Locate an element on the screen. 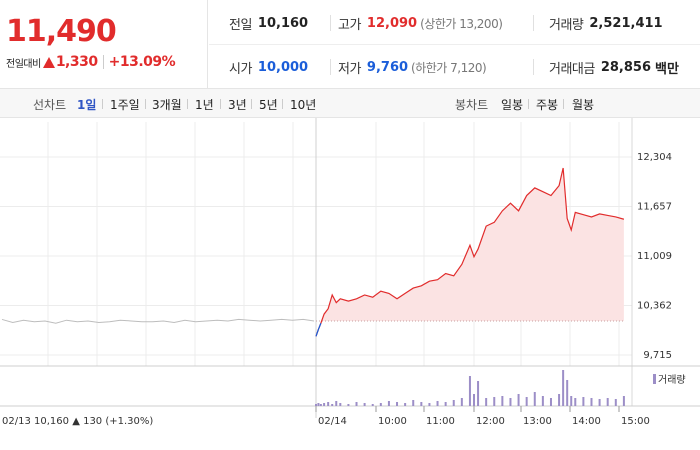  opening-dip-line is located at coordinates (318, 330).